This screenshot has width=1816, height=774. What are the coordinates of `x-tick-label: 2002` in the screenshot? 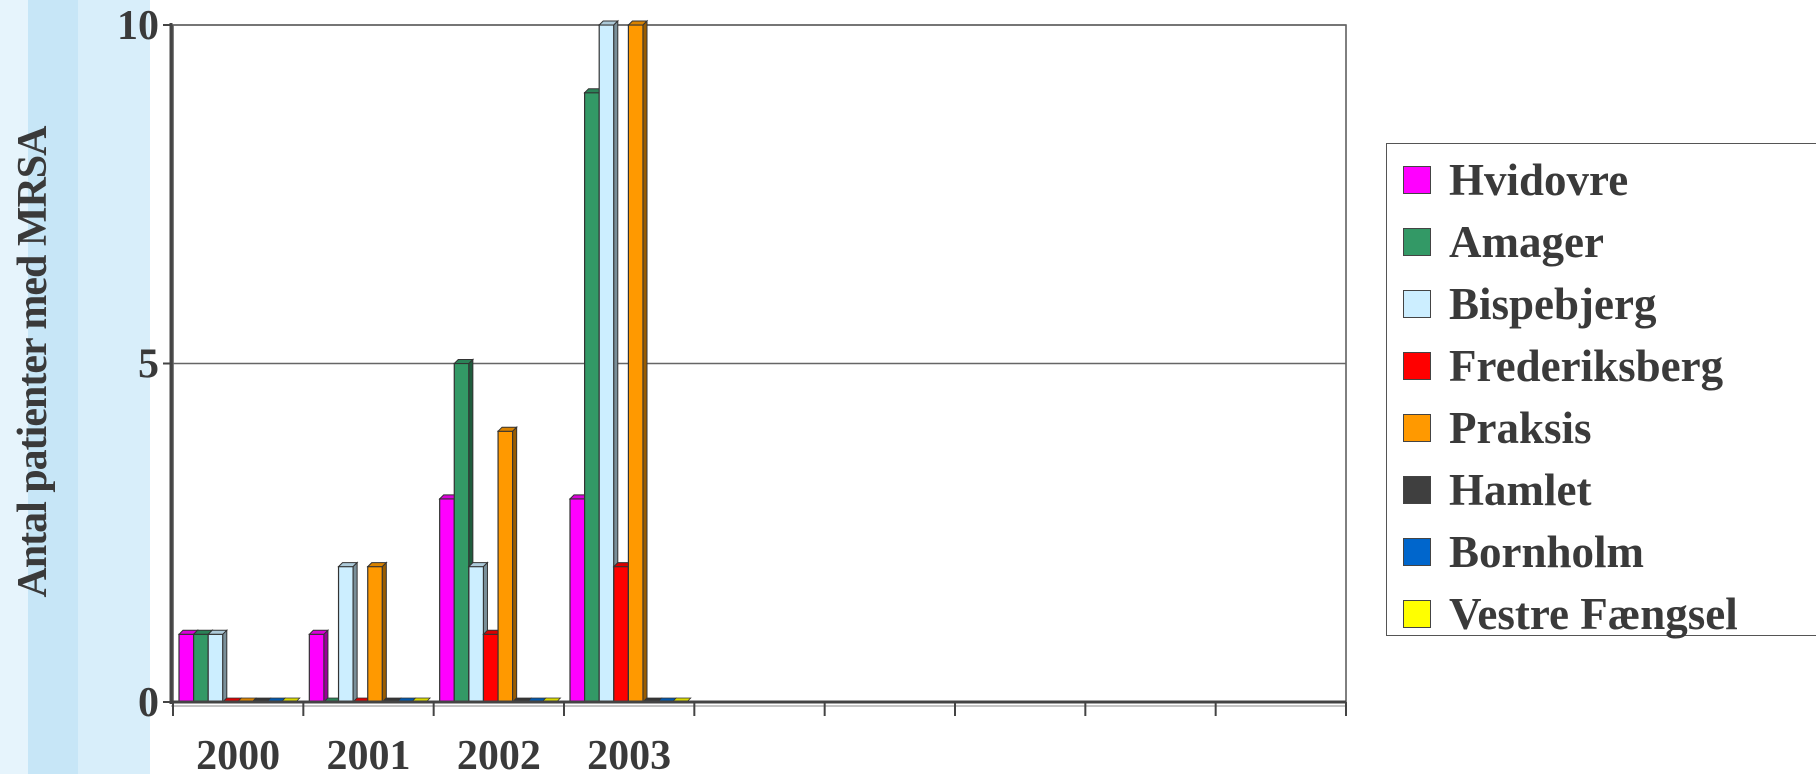 It's located at (499, 753).